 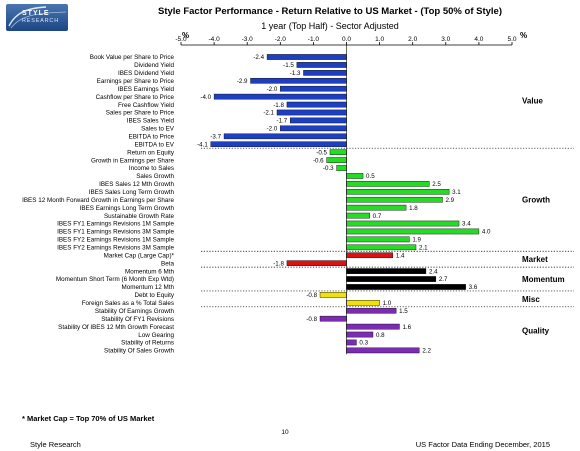 I want to click on value-label: -3.7, so click(x=215, y=137).